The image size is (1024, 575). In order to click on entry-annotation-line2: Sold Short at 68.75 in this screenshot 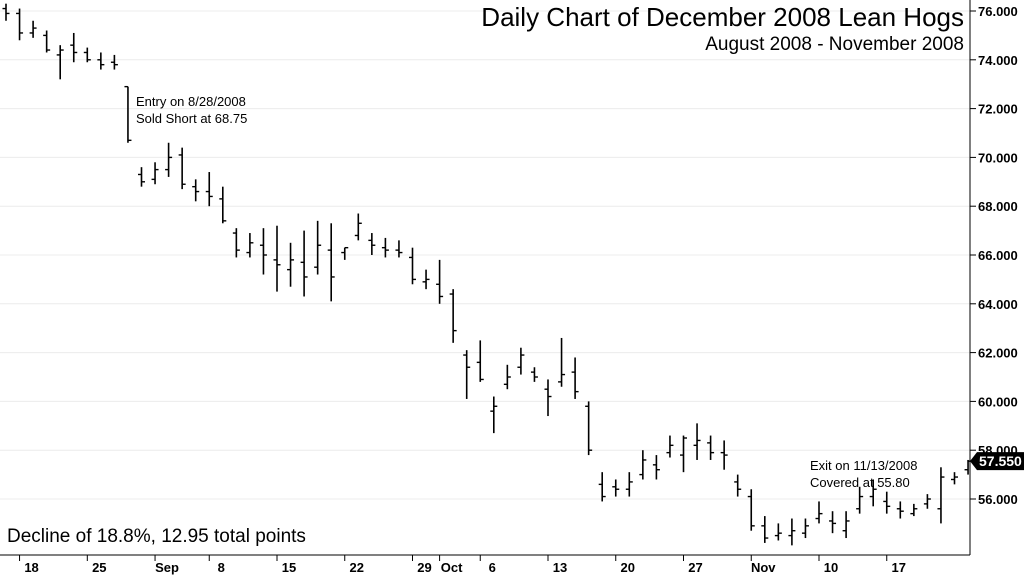, I will do `click(192, 118)`.